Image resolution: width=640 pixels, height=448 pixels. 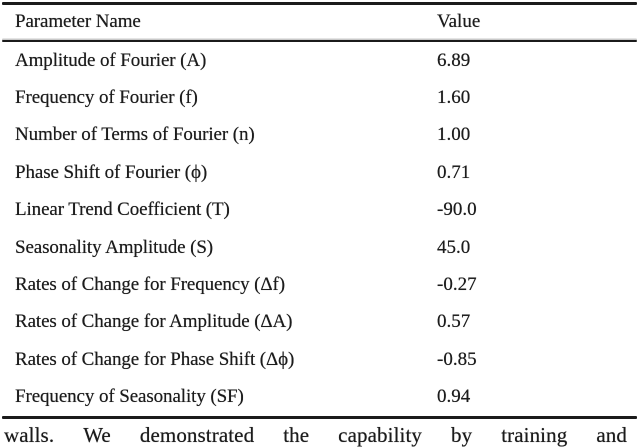 I want to click on parameter-value-cell: 0.57, so click(x=454, y=322).